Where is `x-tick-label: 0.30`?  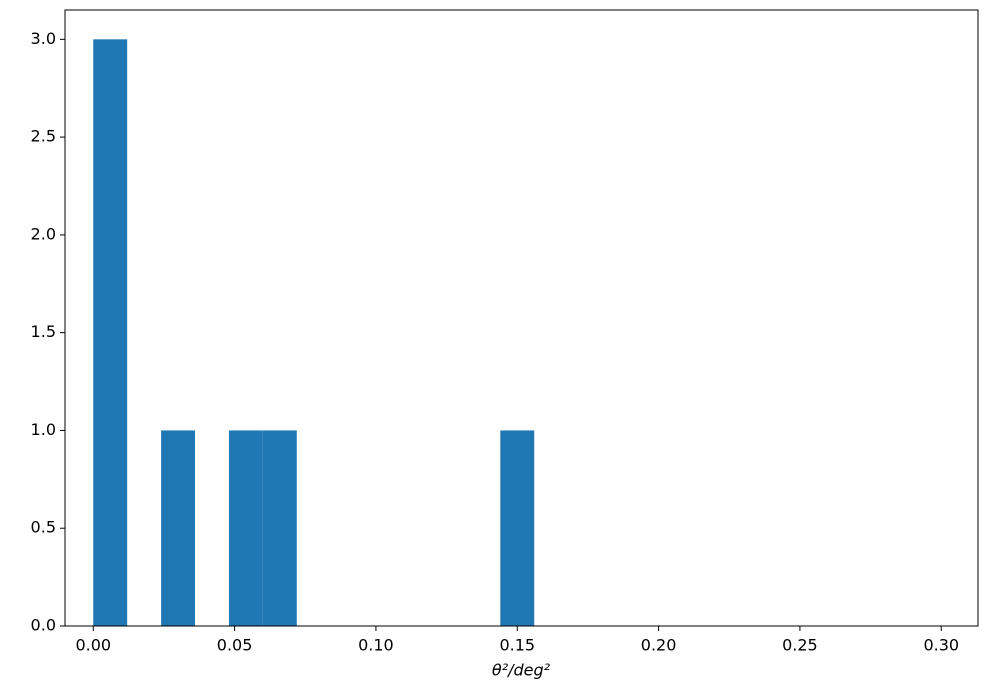 x-tick-label: 0.30 is located at coordinates (941, 645).